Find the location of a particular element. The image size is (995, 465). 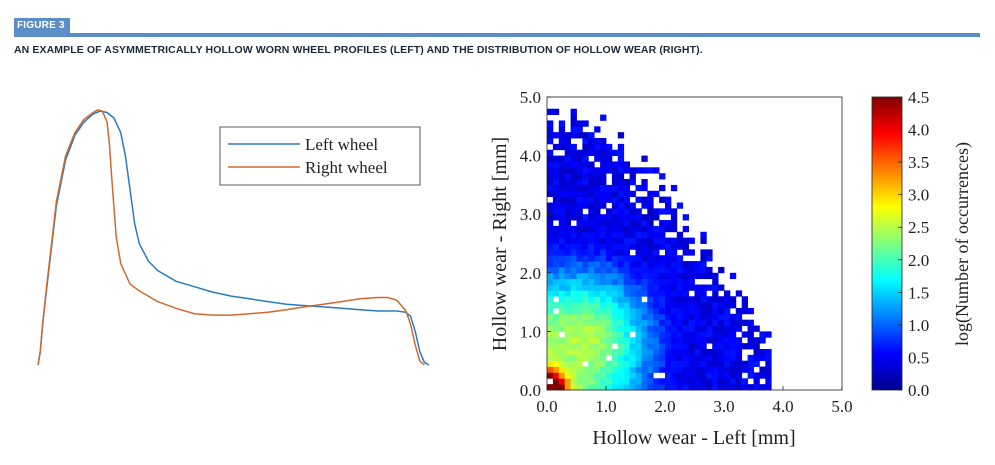

colorbar-tick-label: 3.0 is located at coordinates (918, 195).